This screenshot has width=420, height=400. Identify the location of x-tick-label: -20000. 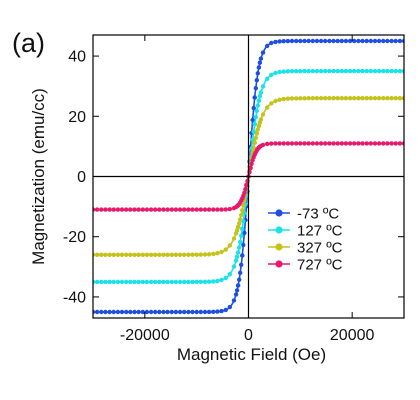
(145, 335).